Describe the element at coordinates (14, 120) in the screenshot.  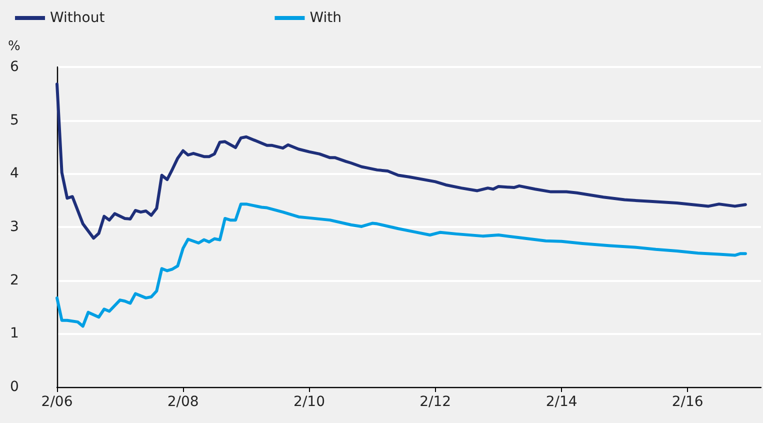
I see `y-tick-label: 5` at that location.